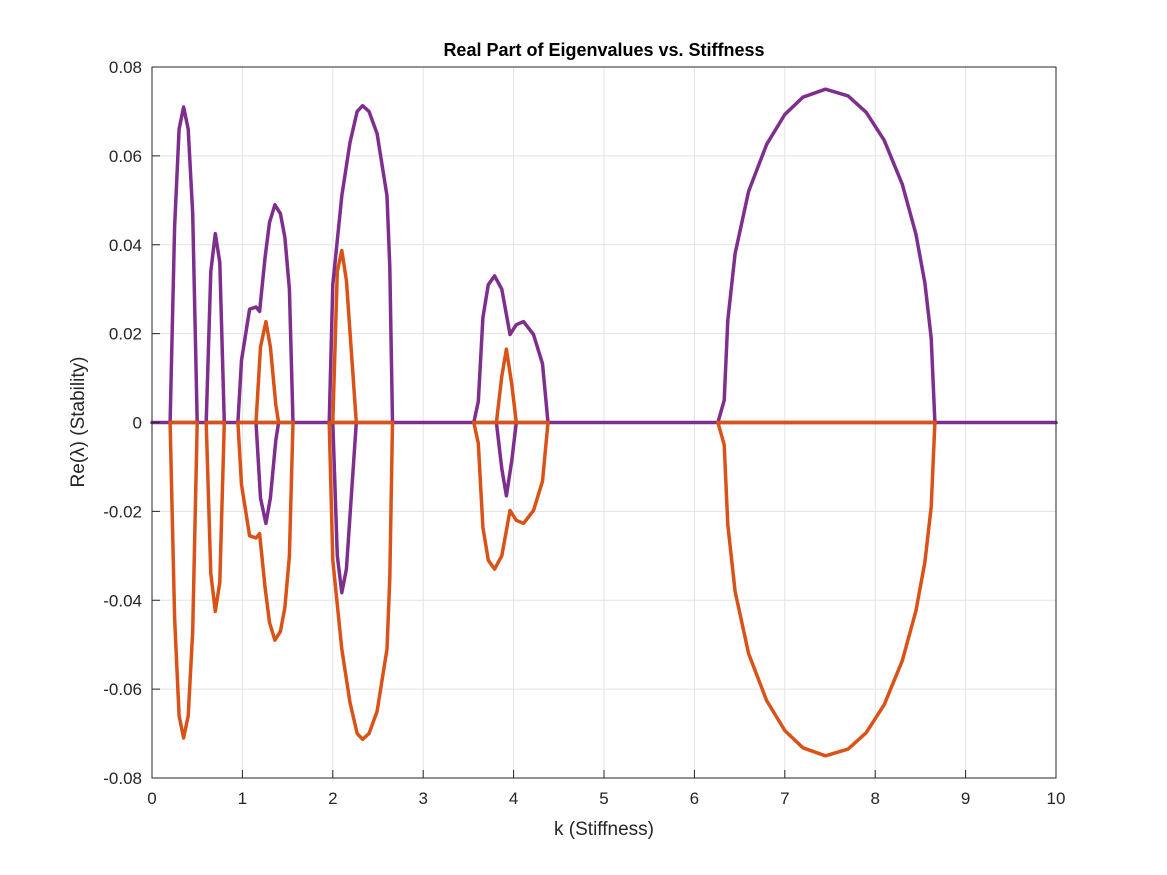 The height and width of the screenshot is (875, 1167). What do you see at coordinates (125, 156) in the screenshot?
I see `y-tick-label: 0.06` at bounding box center [125, 156].